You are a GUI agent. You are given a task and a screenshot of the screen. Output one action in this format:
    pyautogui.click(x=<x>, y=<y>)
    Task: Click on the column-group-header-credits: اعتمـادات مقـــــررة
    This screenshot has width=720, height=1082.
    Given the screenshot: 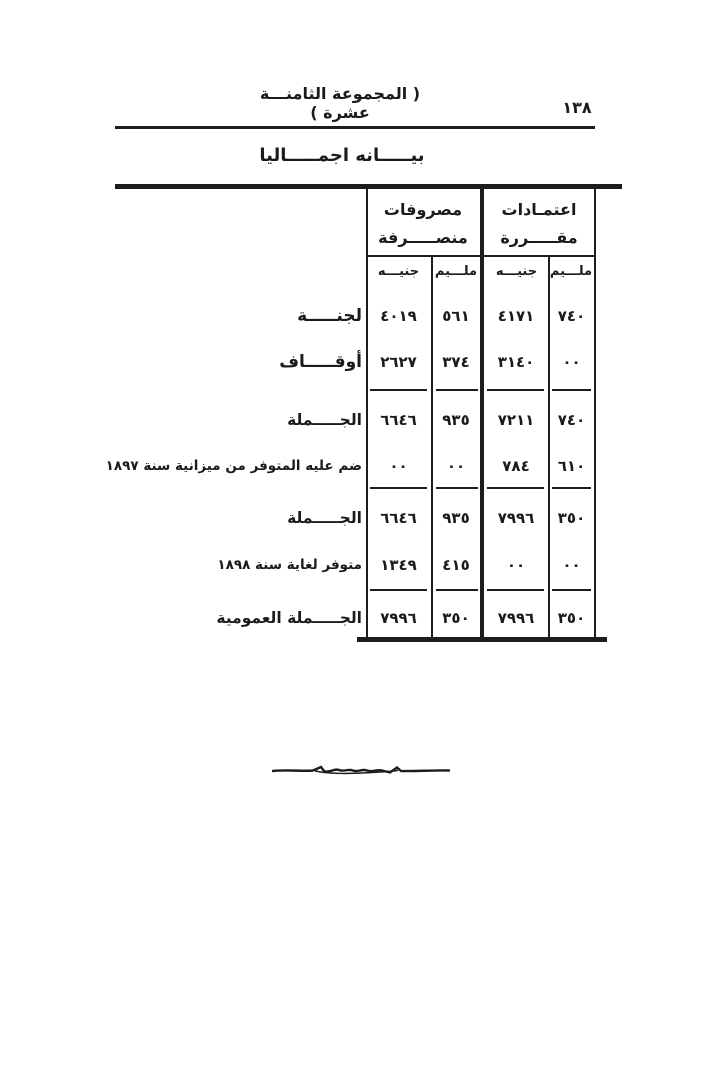 What is the action you would take?
    pyautogui.click(x=539, y=225)
    